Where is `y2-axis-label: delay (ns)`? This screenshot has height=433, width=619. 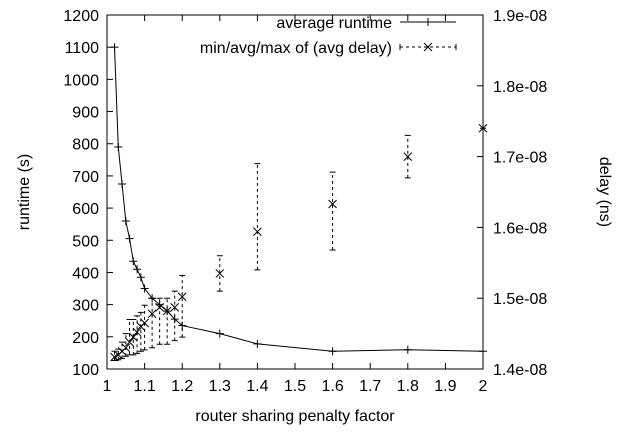 y2-axis-label: delay (ns) is located at coordinates (604, 192).